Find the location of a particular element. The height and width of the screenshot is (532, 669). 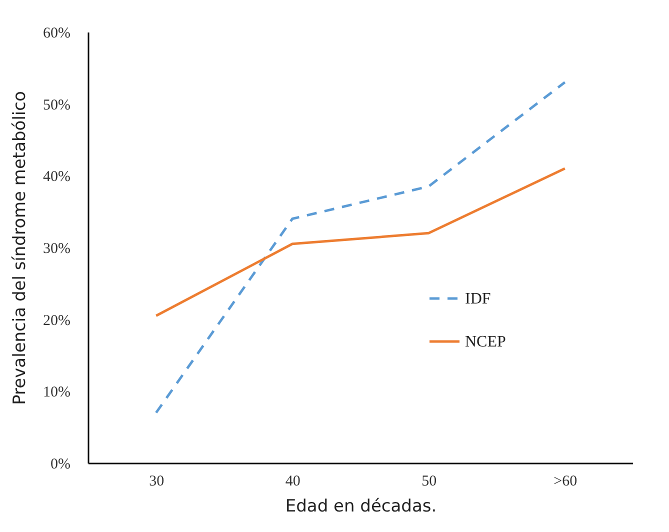

x-tick-label: 50 is located at coordinates (429, 482).